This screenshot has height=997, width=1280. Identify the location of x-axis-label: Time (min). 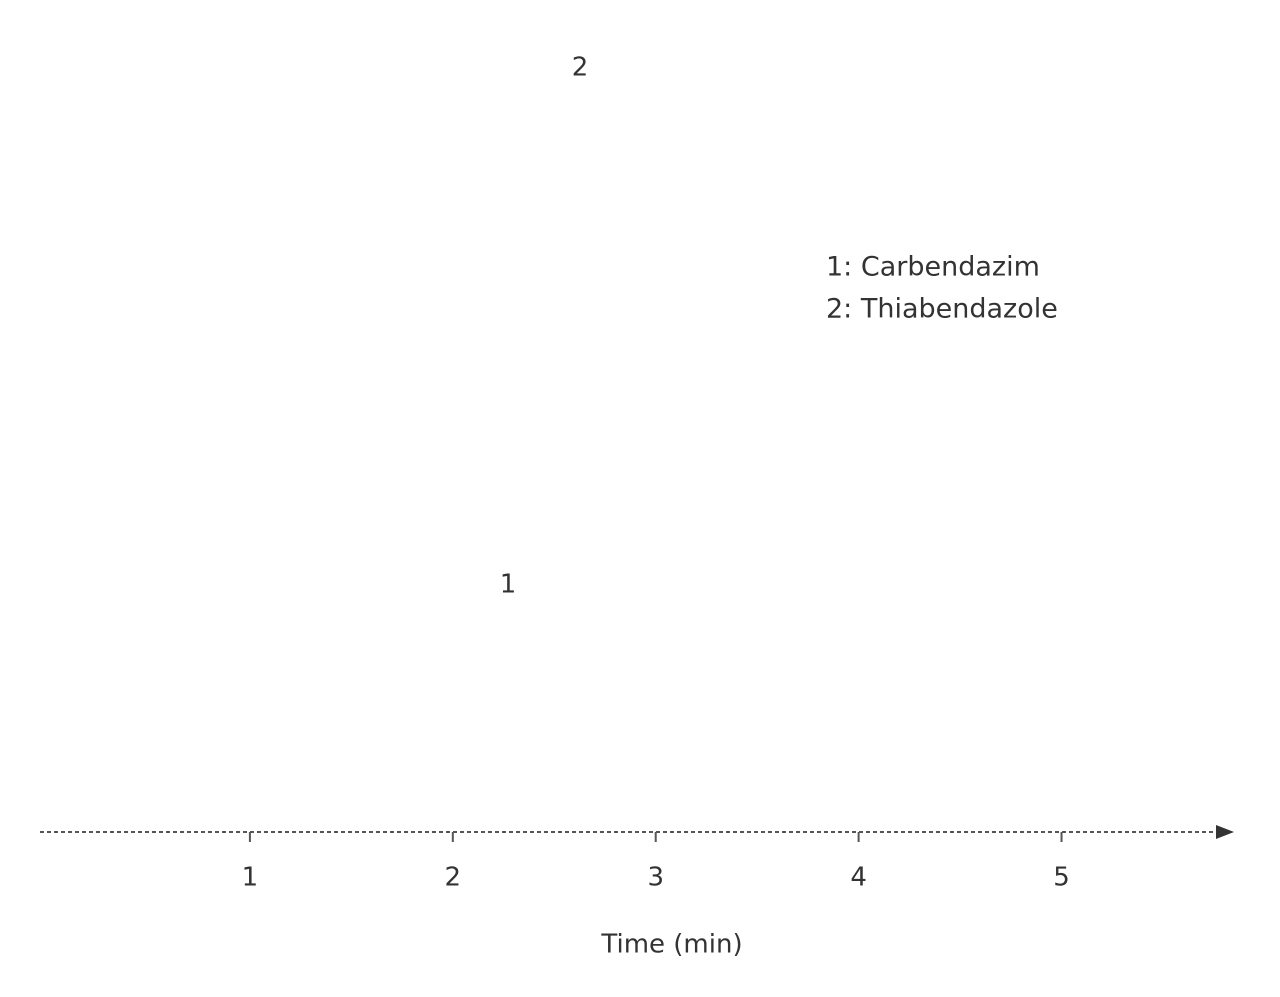
(671, 945).